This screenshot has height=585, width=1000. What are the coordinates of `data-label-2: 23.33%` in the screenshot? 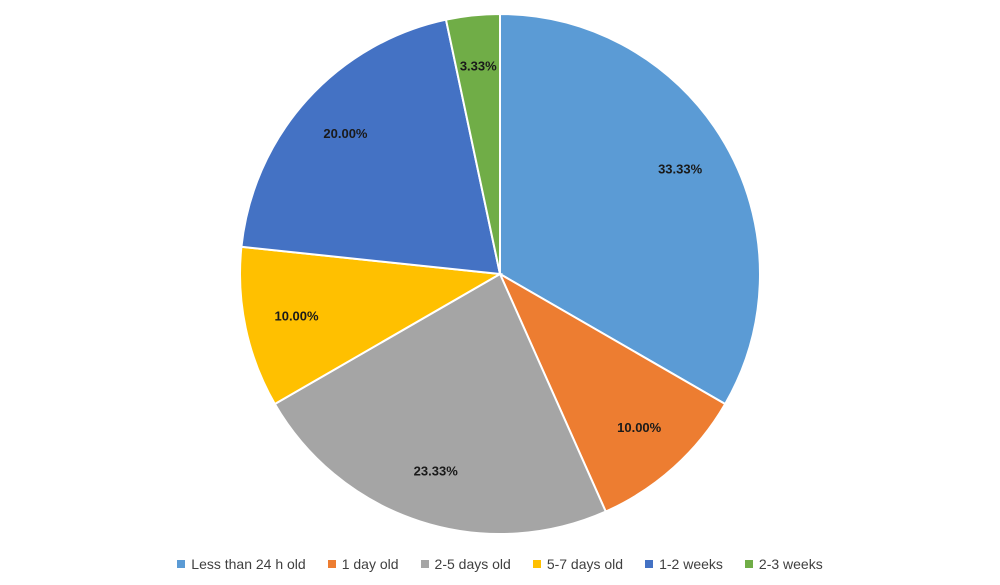 It's located at (436, 470).